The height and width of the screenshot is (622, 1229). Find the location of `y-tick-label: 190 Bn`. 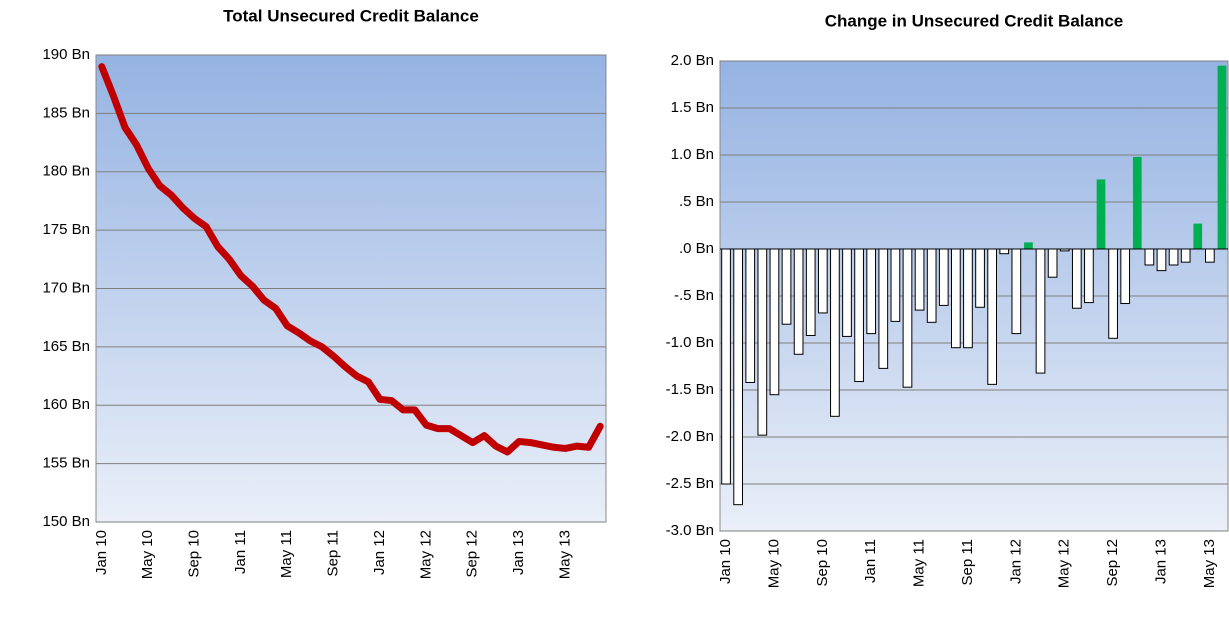

y-tick-label: 190 Bn is located at coordinates (66, 54).